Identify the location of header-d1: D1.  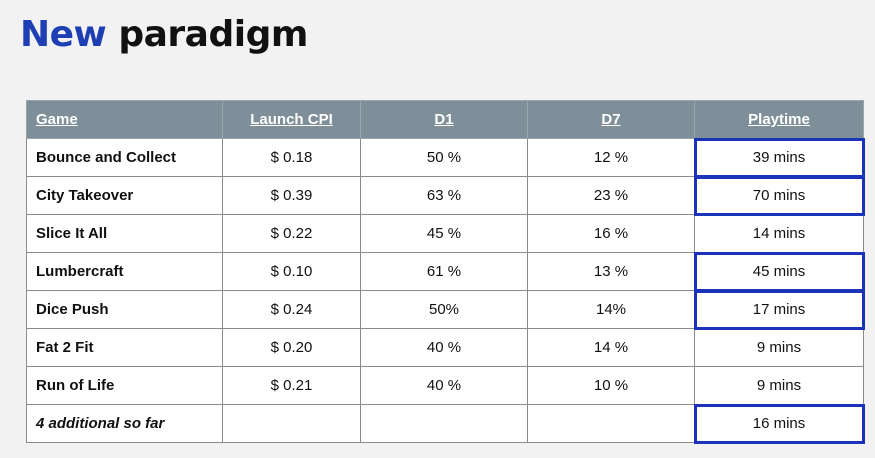
(444, 119).